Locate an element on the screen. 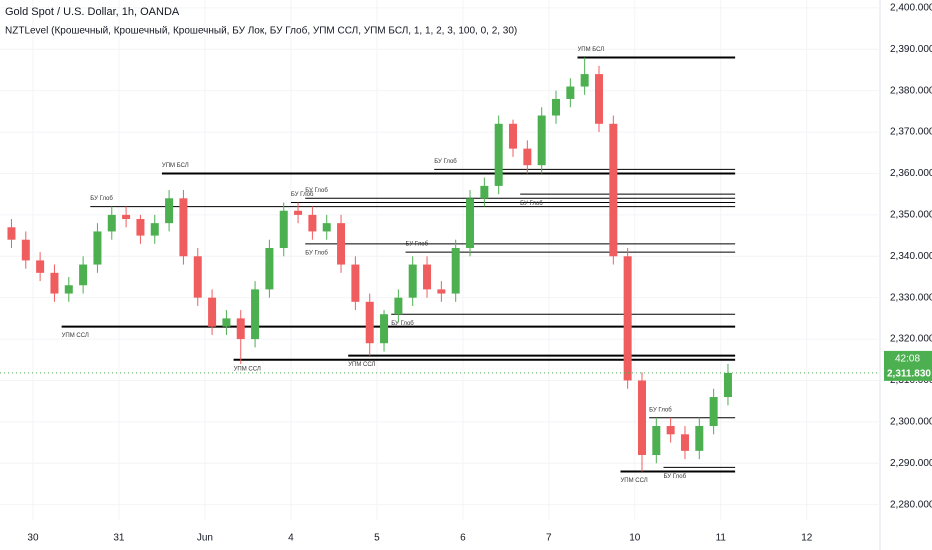 This screenshot has width=932, height=550. x-tick-label: 7 is located at coordinates (549, 538).